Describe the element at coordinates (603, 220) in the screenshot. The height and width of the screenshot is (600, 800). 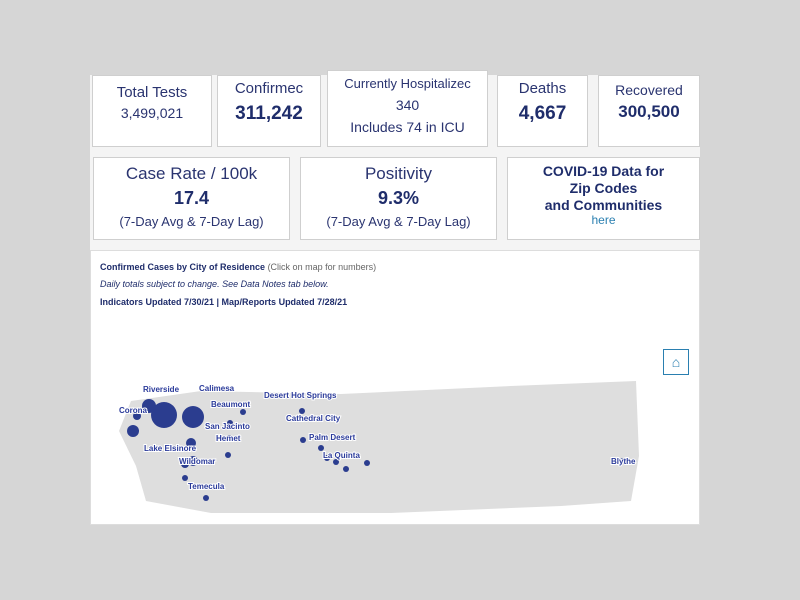
I see `zip-here-link: here` at that location.